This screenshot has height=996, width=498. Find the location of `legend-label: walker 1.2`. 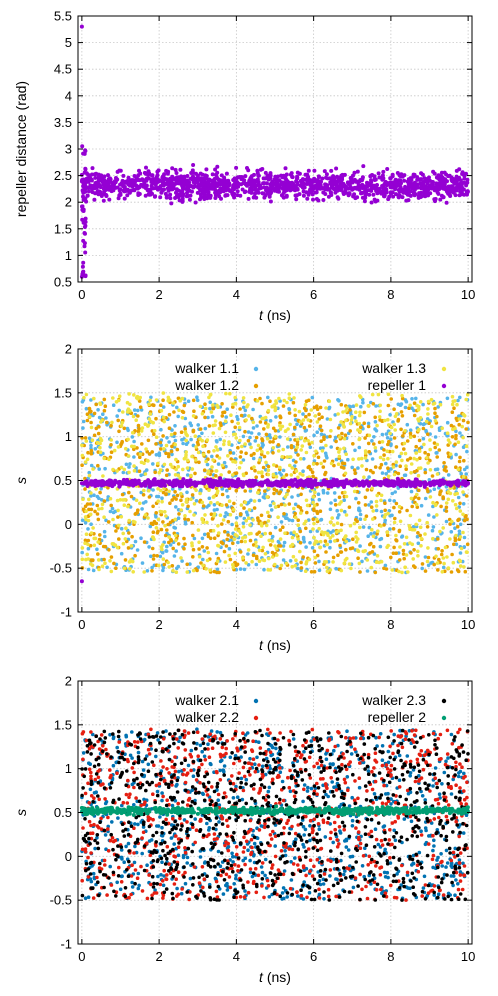

legend-label: walker 1.2 is located at coordinates (206, 385).